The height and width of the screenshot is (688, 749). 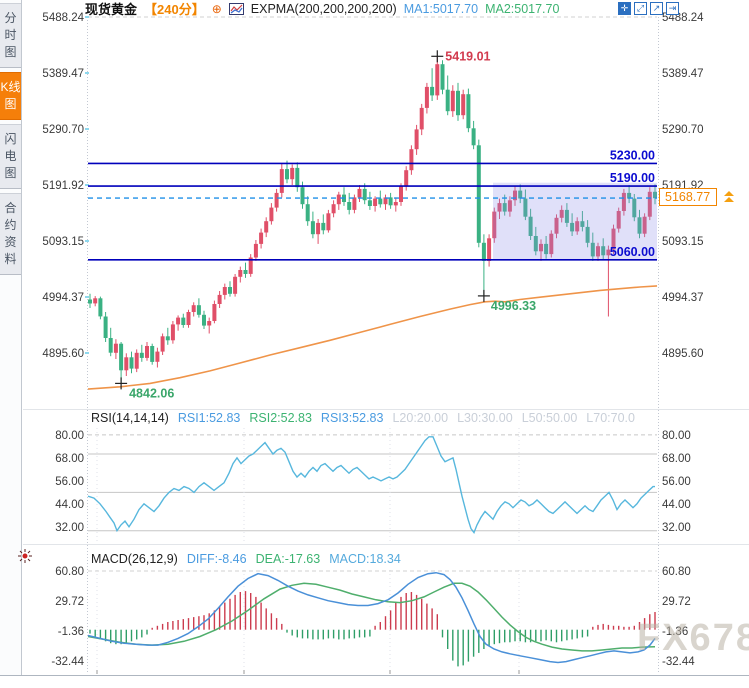 What do you see at coordinates (729, 196) in the screenshot?
I see `price-alert-arrows-icon` at bounding box center [729, 196].